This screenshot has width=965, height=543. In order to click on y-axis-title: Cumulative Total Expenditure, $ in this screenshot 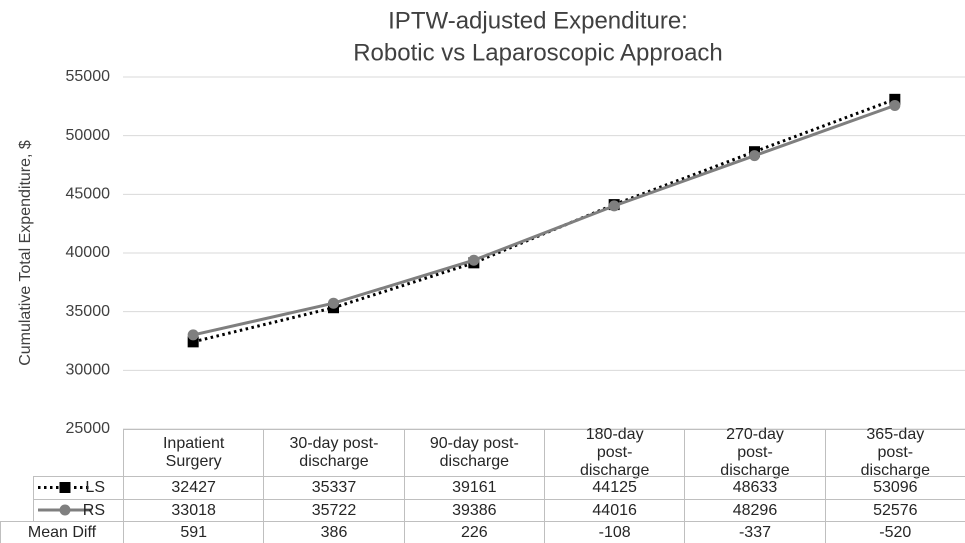, I will do `click(25, 253)`.